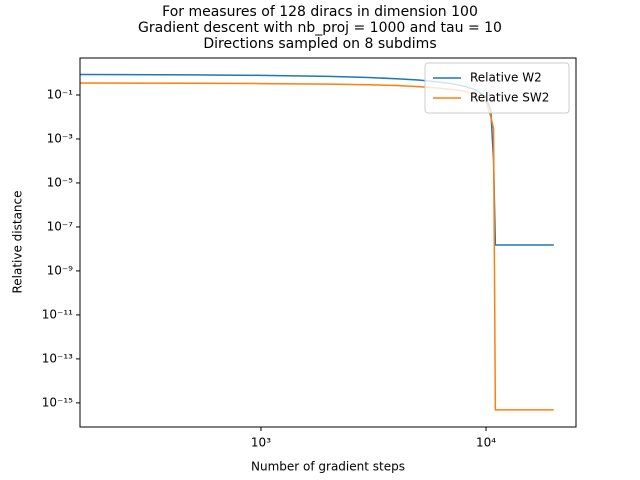  Describe the element at coordinates (261, 443) in the screenshot. I see `x-tick-label: 10³` at that location.